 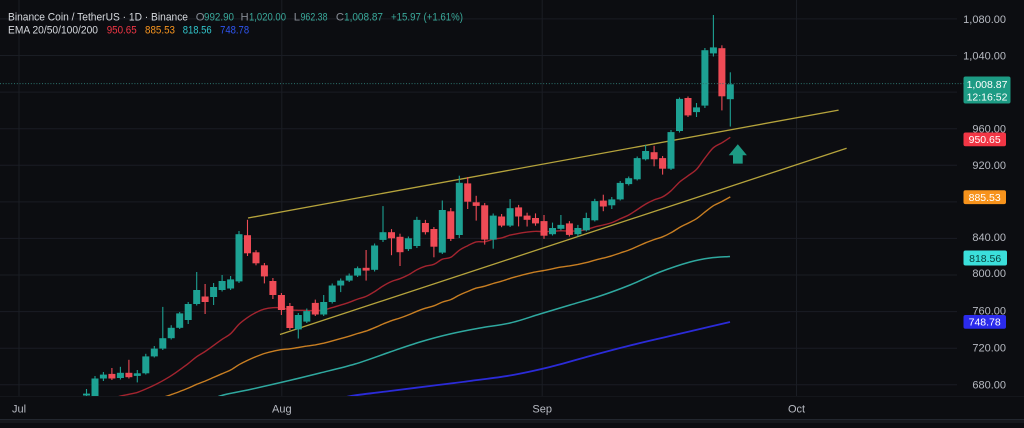 What do you see at coordinates (282, 410) in the screenshot?
I see `svg-text: Aug` at bounding box center [282, 410].